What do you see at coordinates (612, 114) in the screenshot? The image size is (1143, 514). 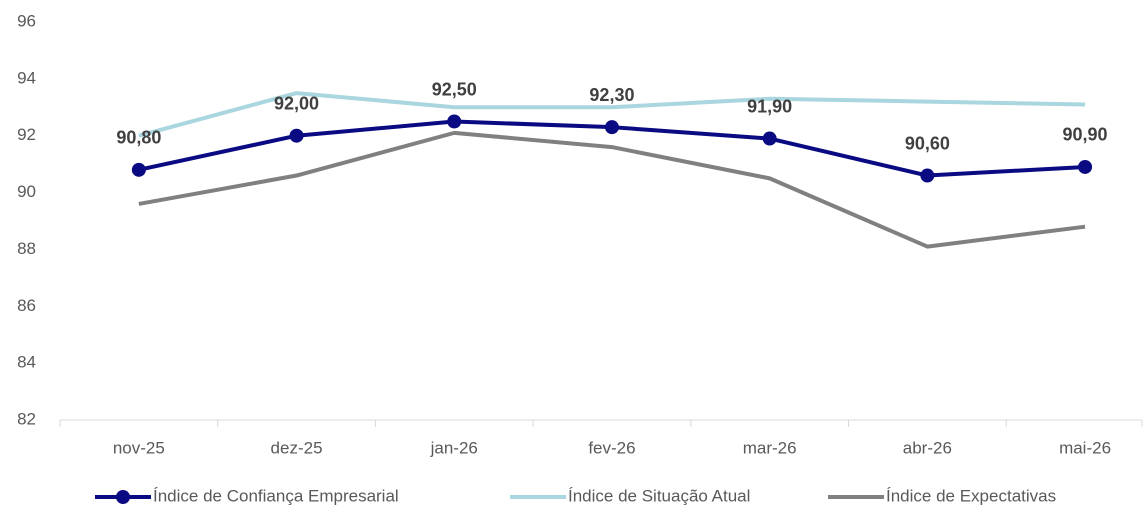 I see `series-line` at bounding box center [612, 114].